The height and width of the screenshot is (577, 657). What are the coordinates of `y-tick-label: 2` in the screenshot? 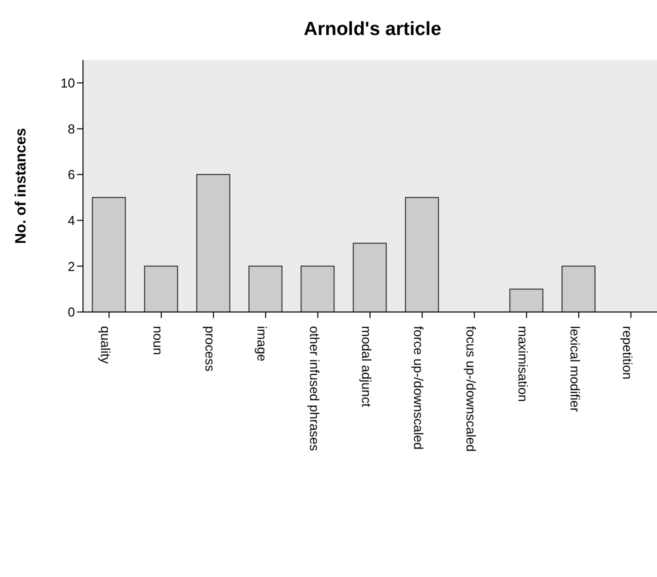 It's located at (71, 266).